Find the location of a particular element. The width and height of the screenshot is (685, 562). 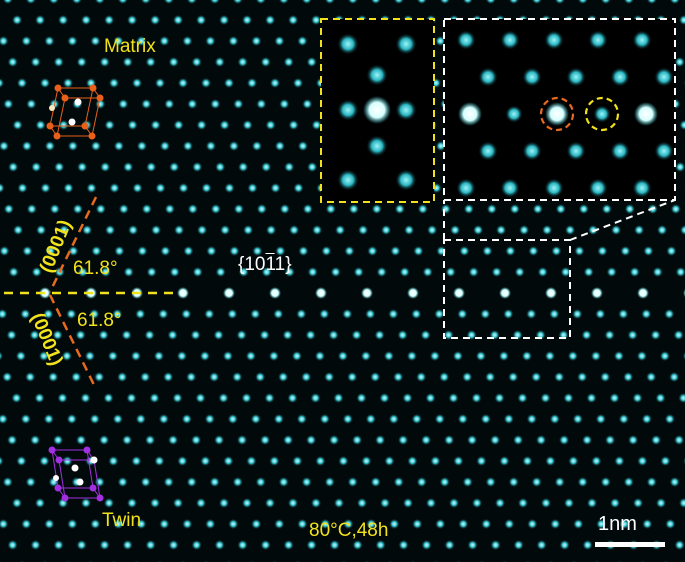

basal-plane-line-twin is located at coordinates (73, 342).